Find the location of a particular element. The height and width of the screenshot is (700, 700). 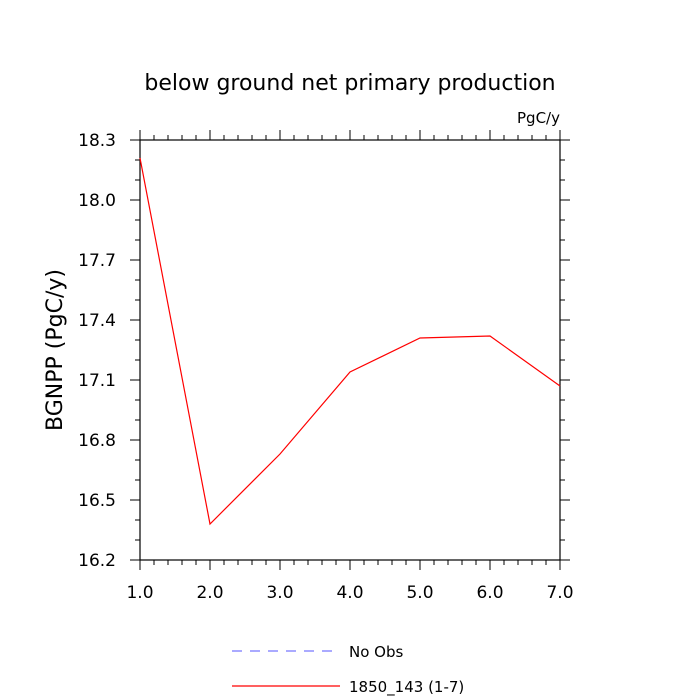

legend-label: 1850_143 (1-7) is located at coordinates (406, 687).